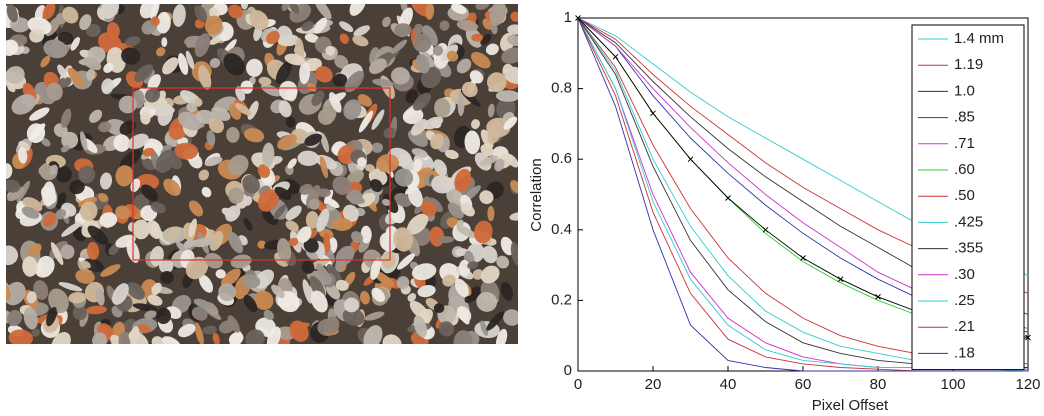  Describe the element at coordinates (878, 384) in the screenshot. I see `x-tick-label: 80` at that location.